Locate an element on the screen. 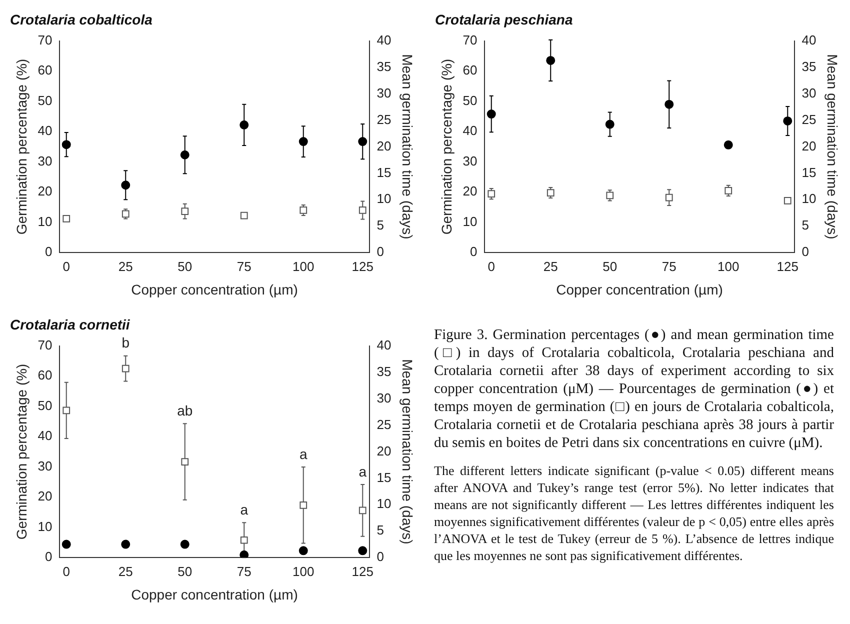 This screenshot has height=624, width=850. y-tick-label: 0 is located at coordinates (474, 252).